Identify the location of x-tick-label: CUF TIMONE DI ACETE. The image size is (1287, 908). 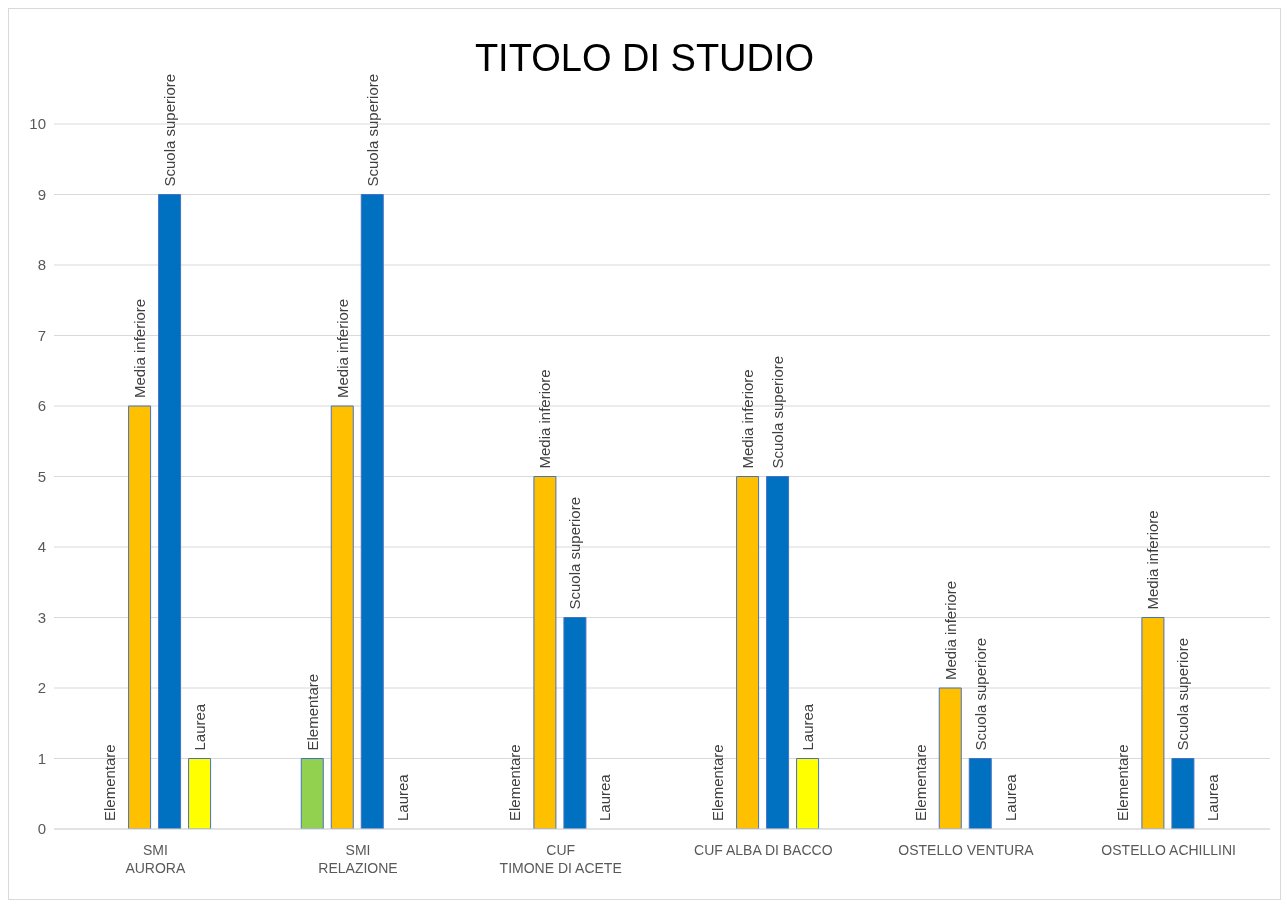
(560, 859).